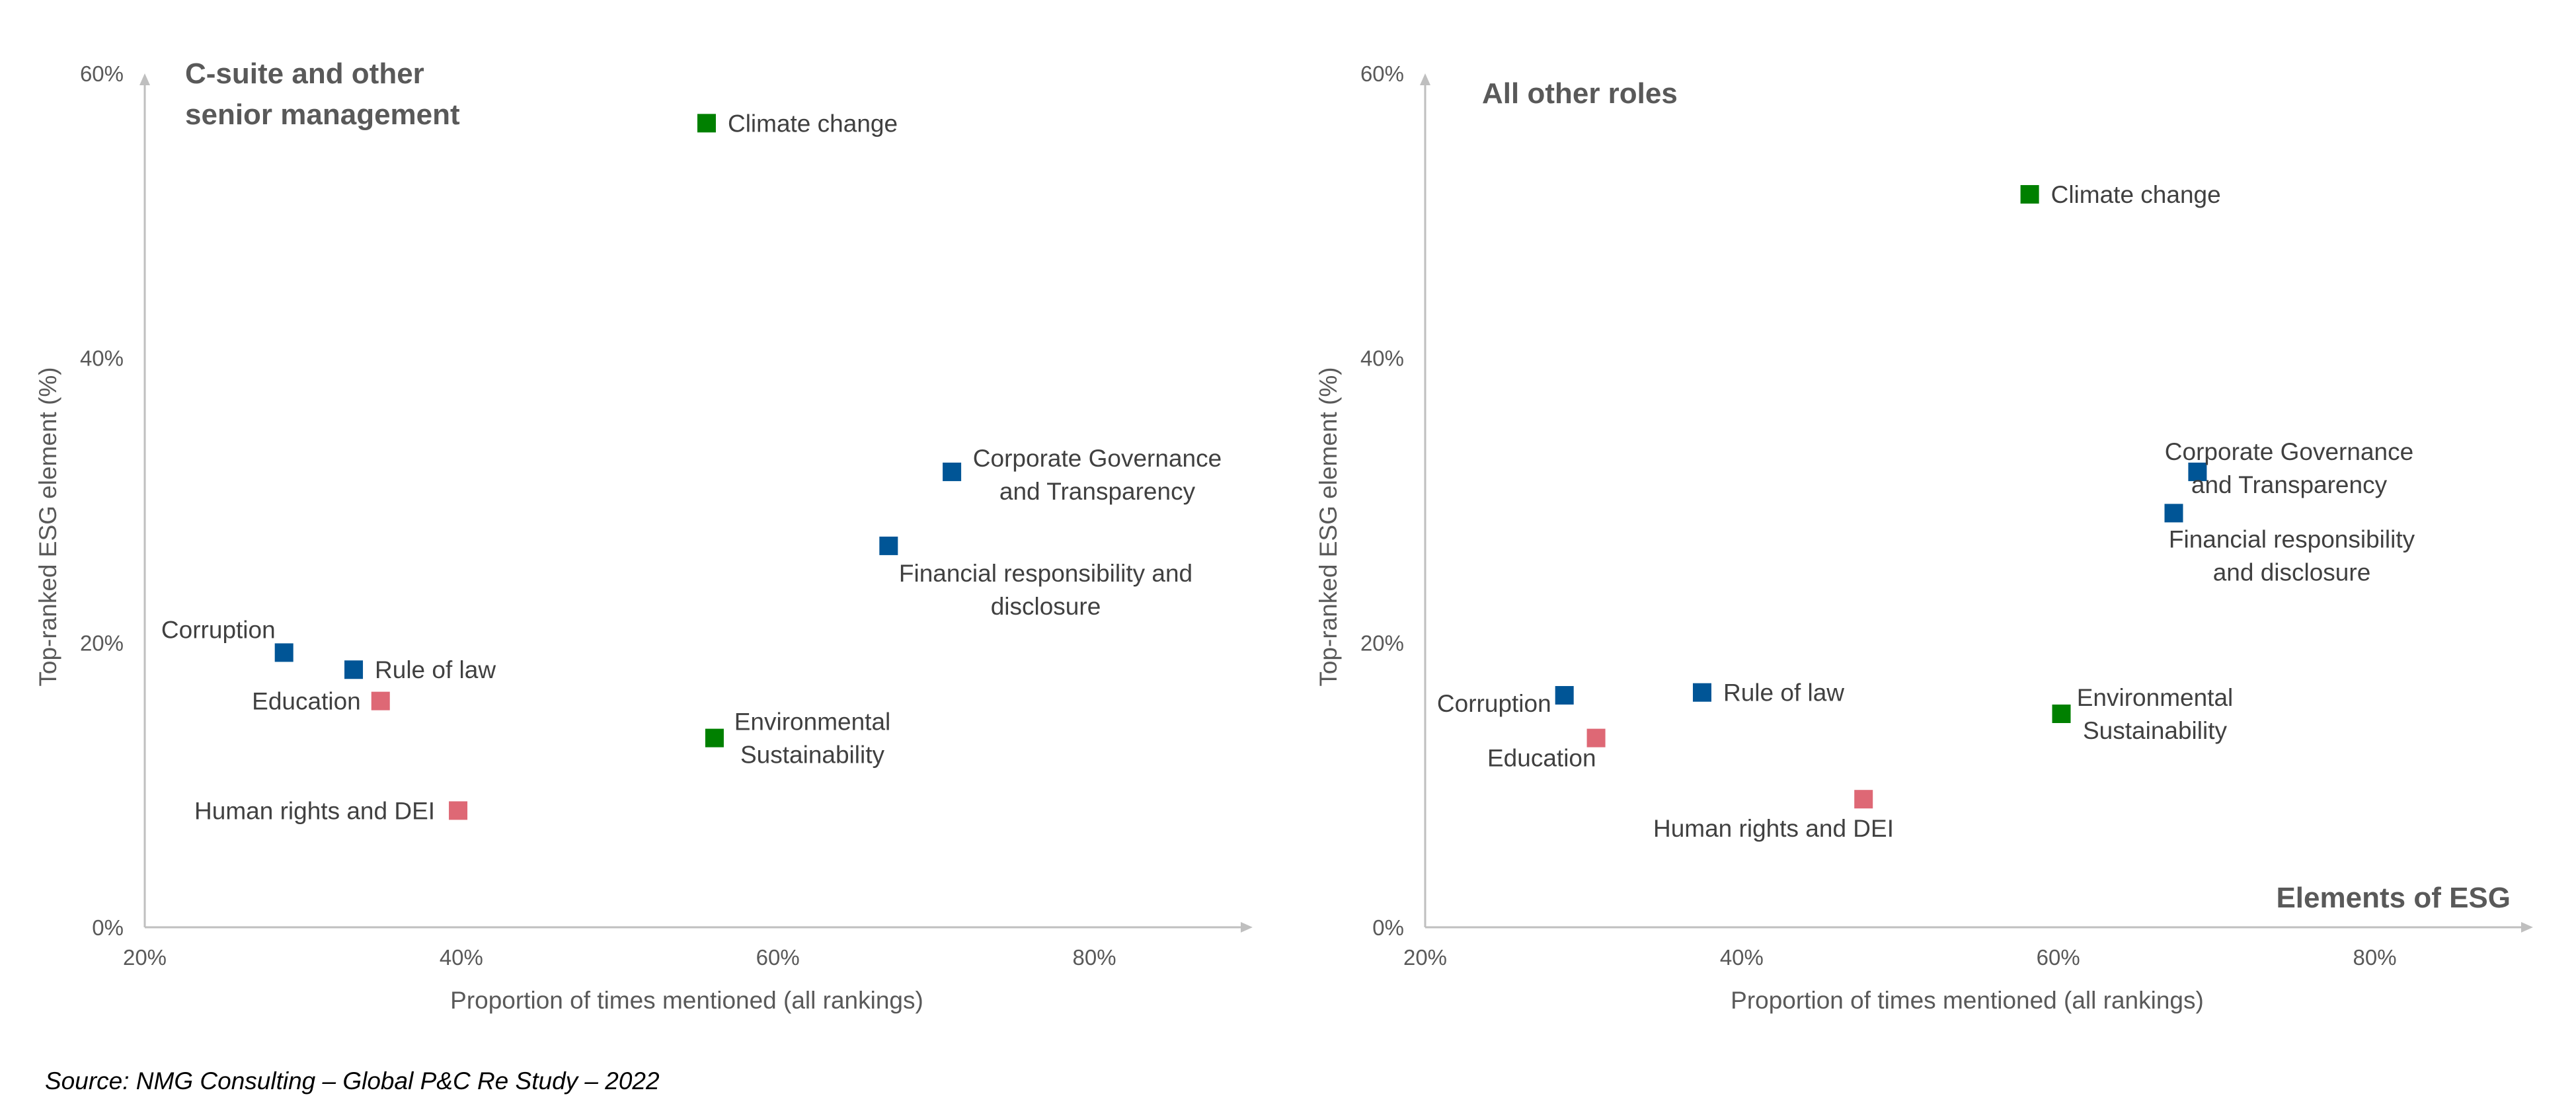 This screenshot has width=2576, height=1113. I want to click on chart-1-label-education: Education, so click(306, 701).